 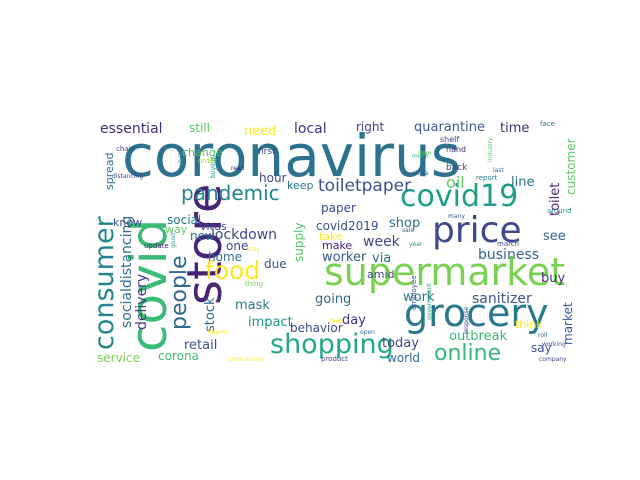 I want to click on word-behavior: behavior, so click(x=316, y=328).